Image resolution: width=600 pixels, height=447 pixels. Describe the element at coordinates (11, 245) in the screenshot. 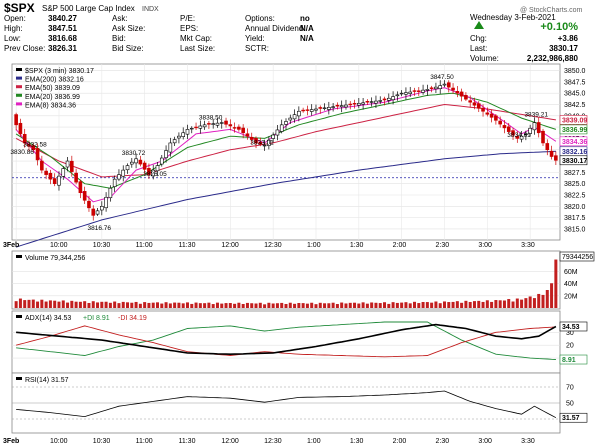

I see `x-tick-label: 3Feb` at that location.